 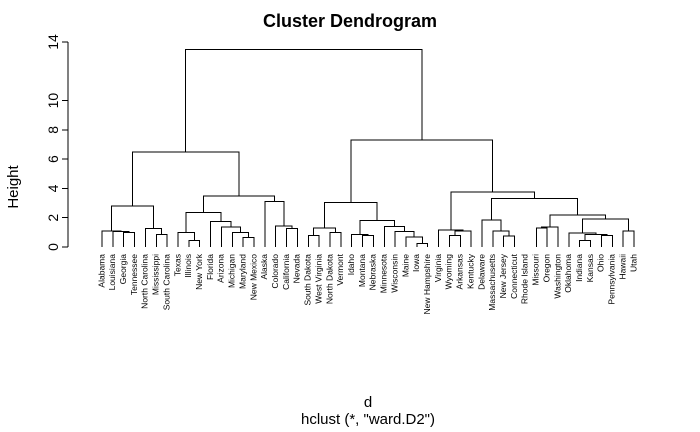 I want to click on leaf-label: Idaho, so click(x=351, y=265).